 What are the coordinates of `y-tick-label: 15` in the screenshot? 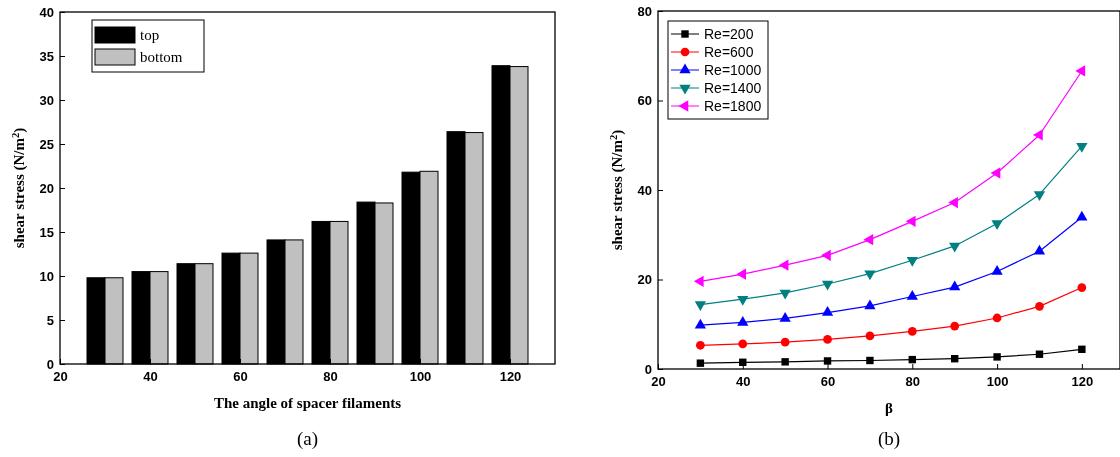 It's located at (46, 232).